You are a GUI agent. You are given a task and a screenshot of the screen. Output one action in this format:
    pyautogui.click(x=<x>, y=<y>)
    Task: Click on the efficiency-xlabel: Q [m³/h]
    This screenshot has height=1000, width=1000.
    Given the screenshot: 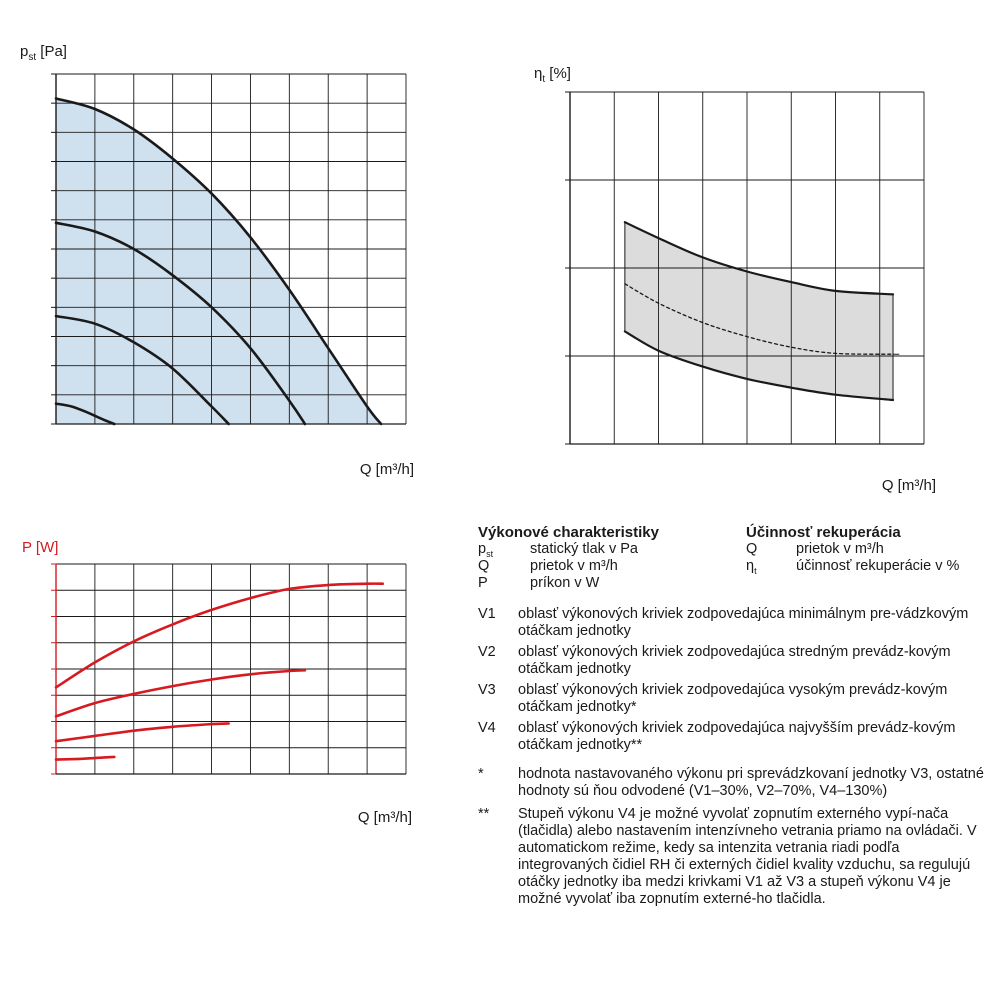 What is the action you would take?
    pyautogui.click(x=909, y=485)
    